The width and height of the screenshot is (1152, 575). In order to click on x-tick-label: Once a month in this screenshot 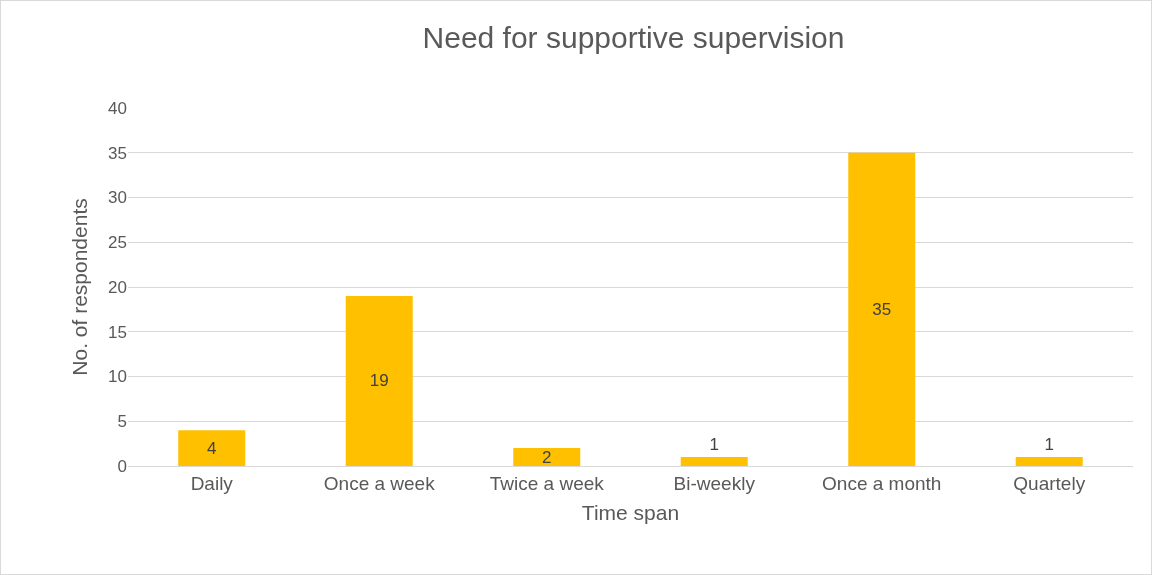, I will do `click(882, 483)`.